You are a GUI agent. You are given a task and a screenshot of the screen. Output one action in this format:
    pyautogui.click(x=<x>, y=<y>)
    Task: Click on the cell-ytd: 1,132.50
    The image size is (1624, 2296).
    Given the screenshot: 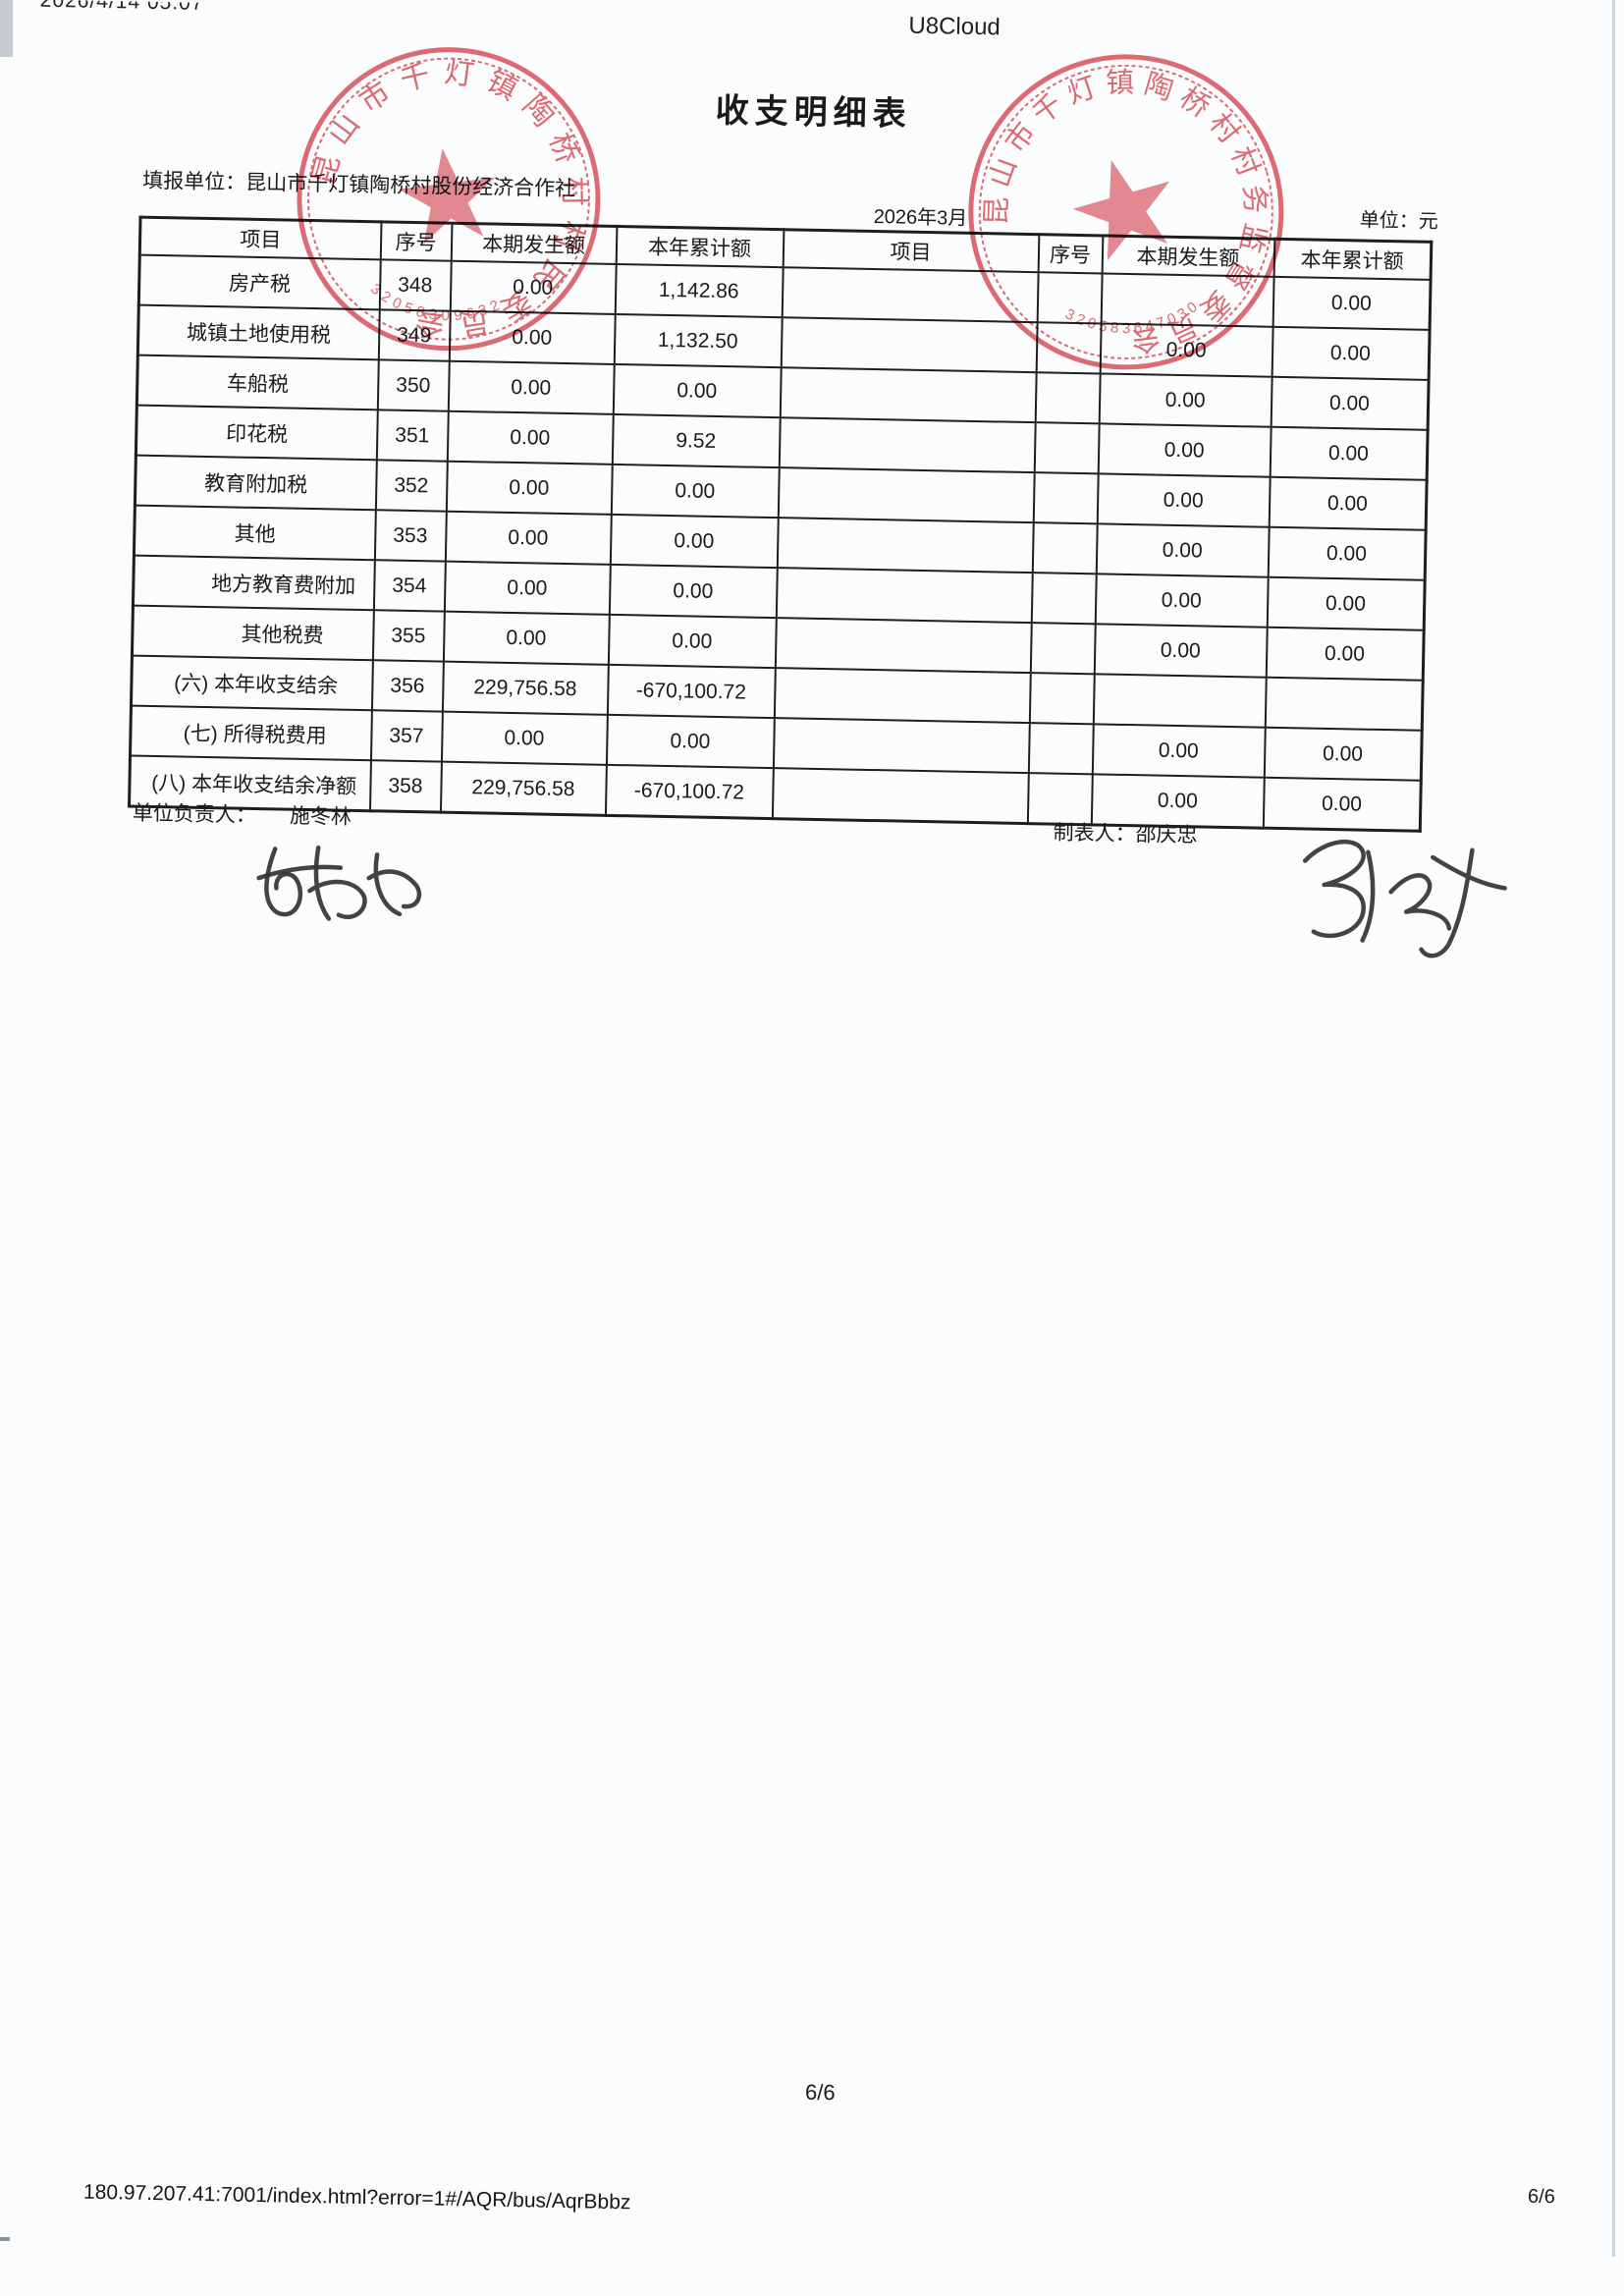 What is the action you would take?
    pyautogui.click(x=698, y=340)
    